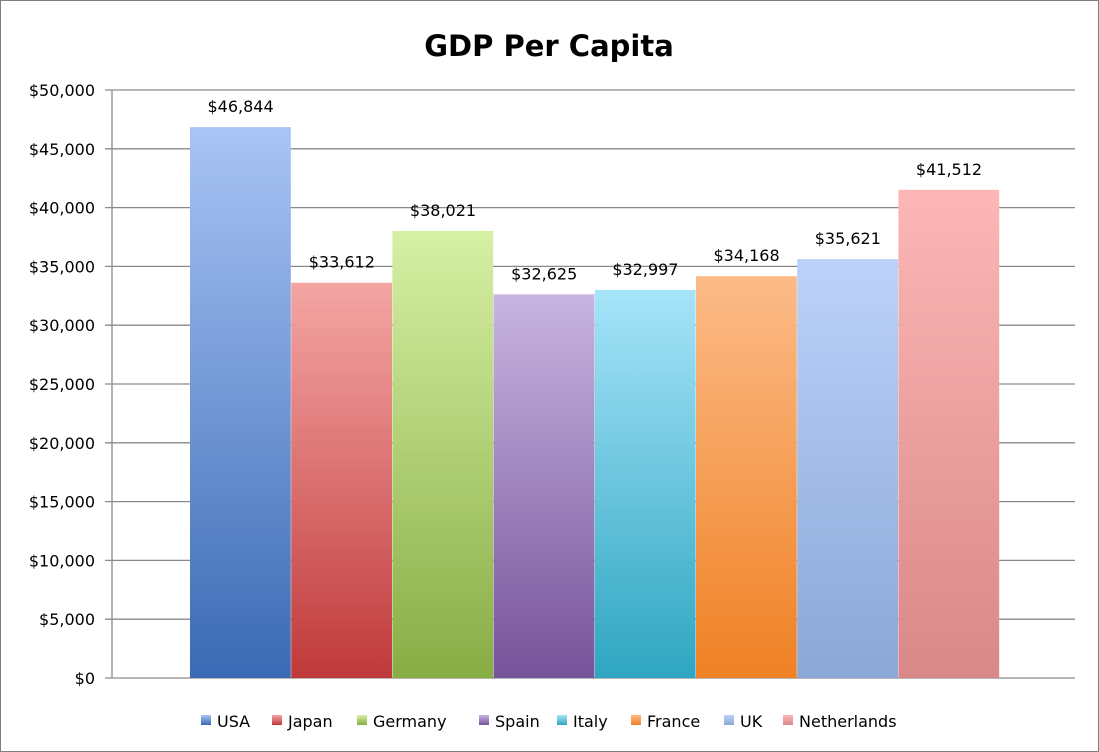  Describe the element at coordinates (310, 721) in the screenshot. I see `legend-label: Japan` at that location.